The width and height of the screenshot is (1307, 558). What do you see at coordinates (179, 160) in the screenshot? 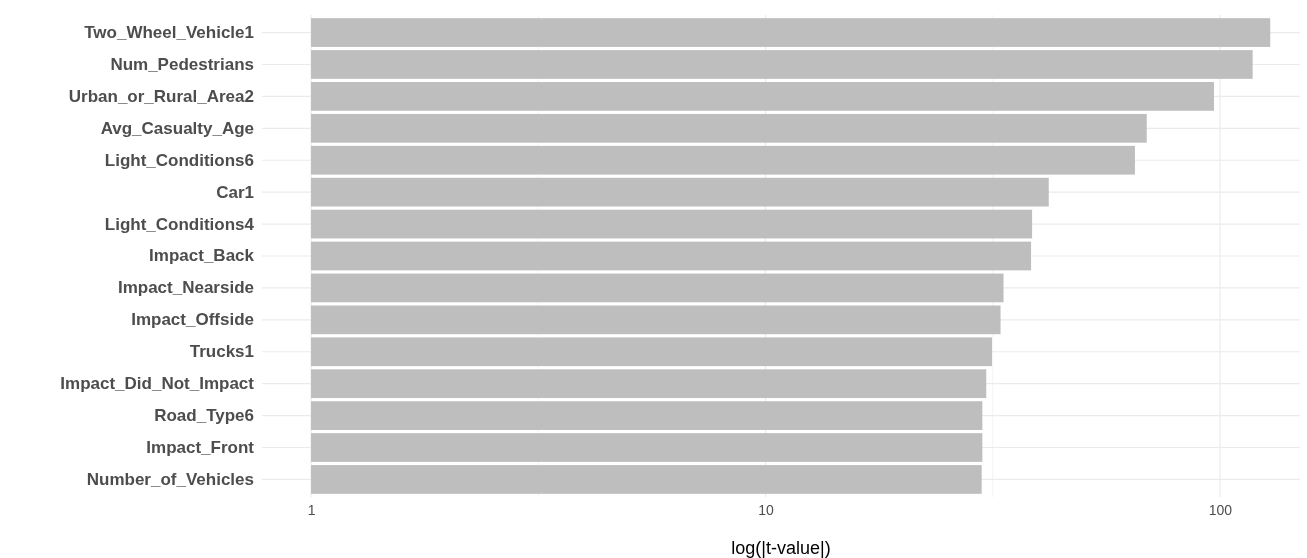
I see `y-tick-label: Light_Conditions6` at bounding box center [179, 160].